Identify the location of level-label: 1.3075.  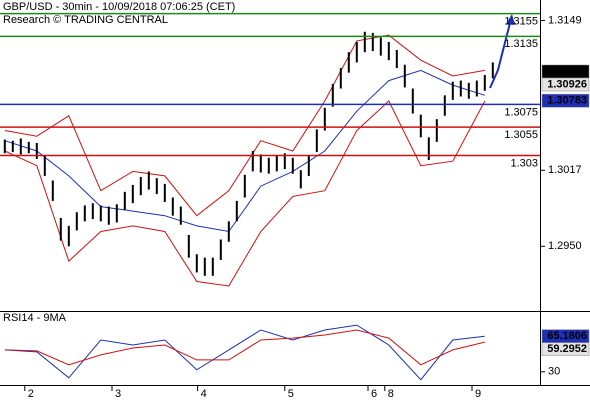
(521, 112).